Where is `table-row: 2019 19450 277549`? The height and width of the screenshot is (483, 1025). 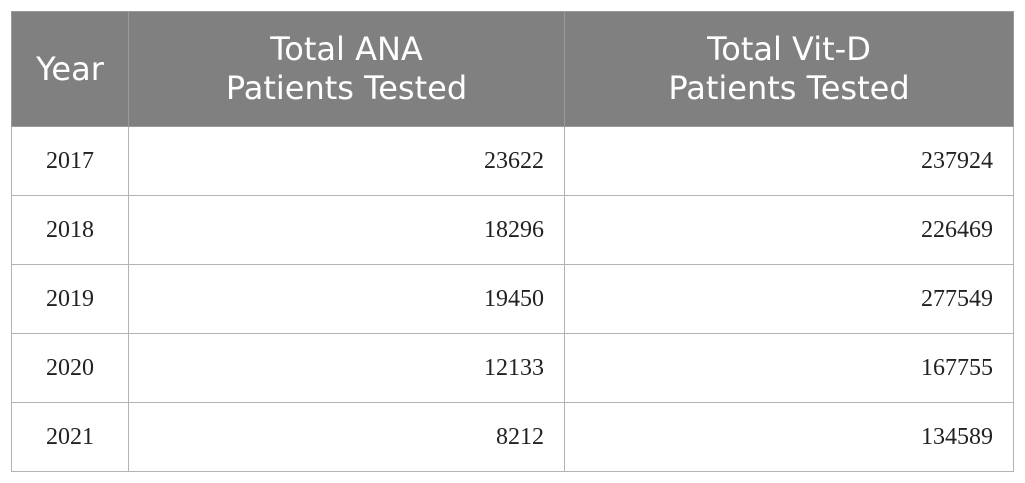 table-row: 2019 19450 277549 is located at coordinates (512, 299).